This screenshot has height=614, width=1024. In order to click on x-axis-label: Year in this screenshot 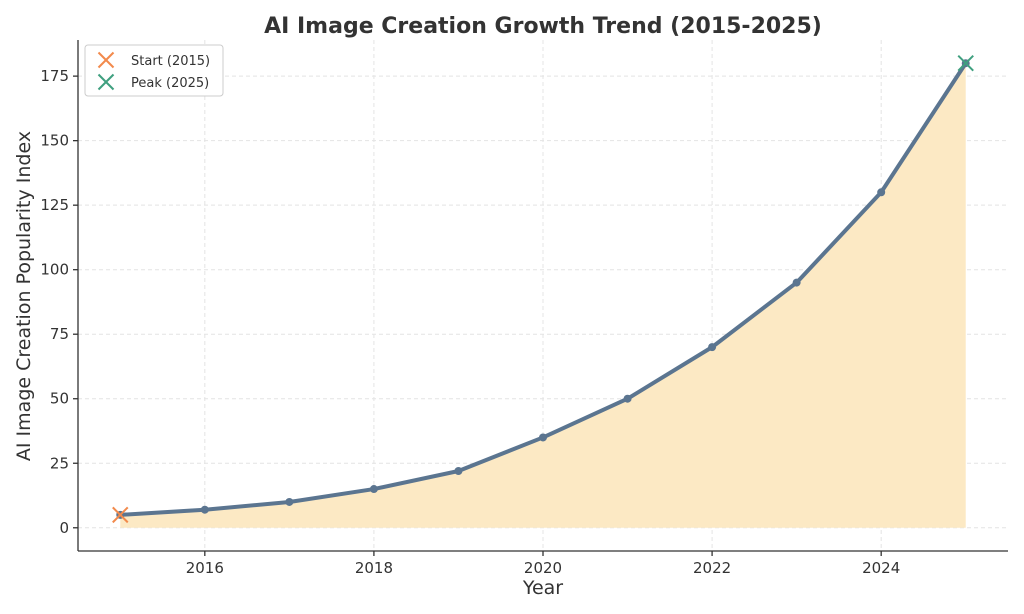, I will do `click(542, 588)`.